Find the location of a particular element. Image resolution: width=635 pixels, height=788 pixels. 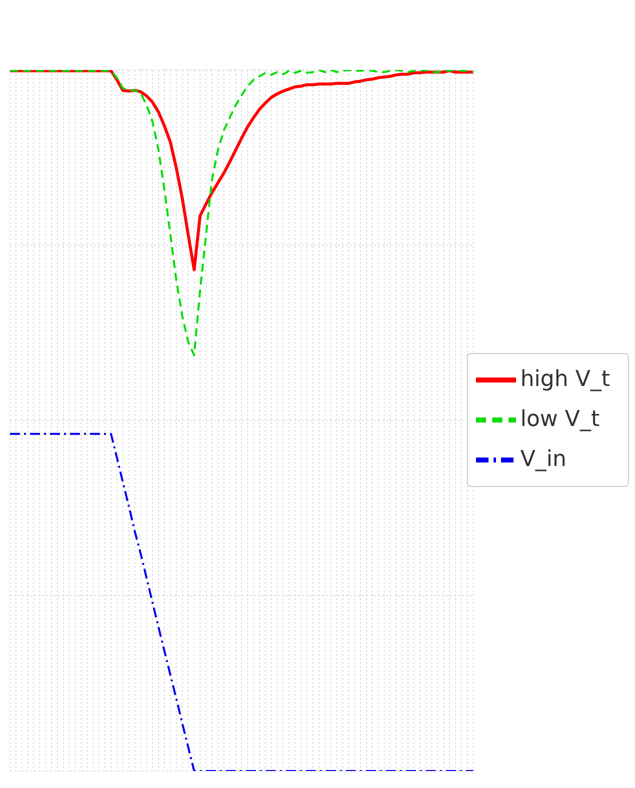

legend-label: V_in is located at coordinates (543, 459).